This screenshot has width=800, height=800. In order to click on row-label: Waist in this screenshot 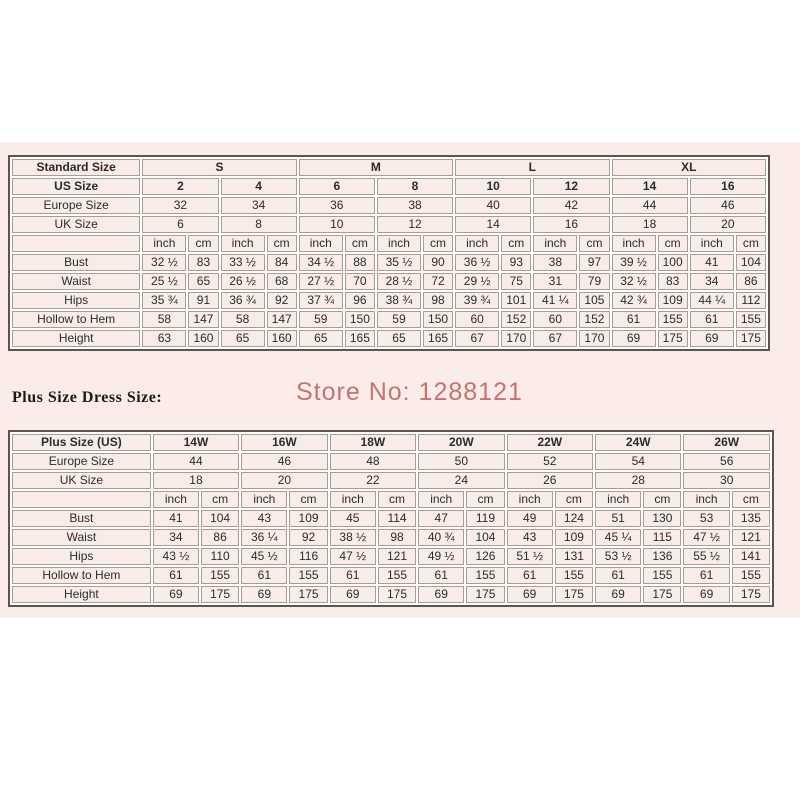, I will do `click(81, 537)`.